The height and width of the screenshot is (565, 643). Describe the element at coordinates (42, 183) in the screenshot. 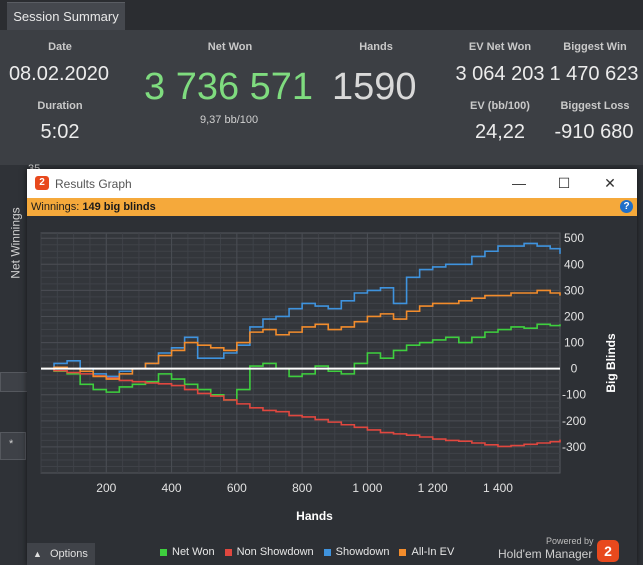

I see `app-logo-icon: 2` at that location.